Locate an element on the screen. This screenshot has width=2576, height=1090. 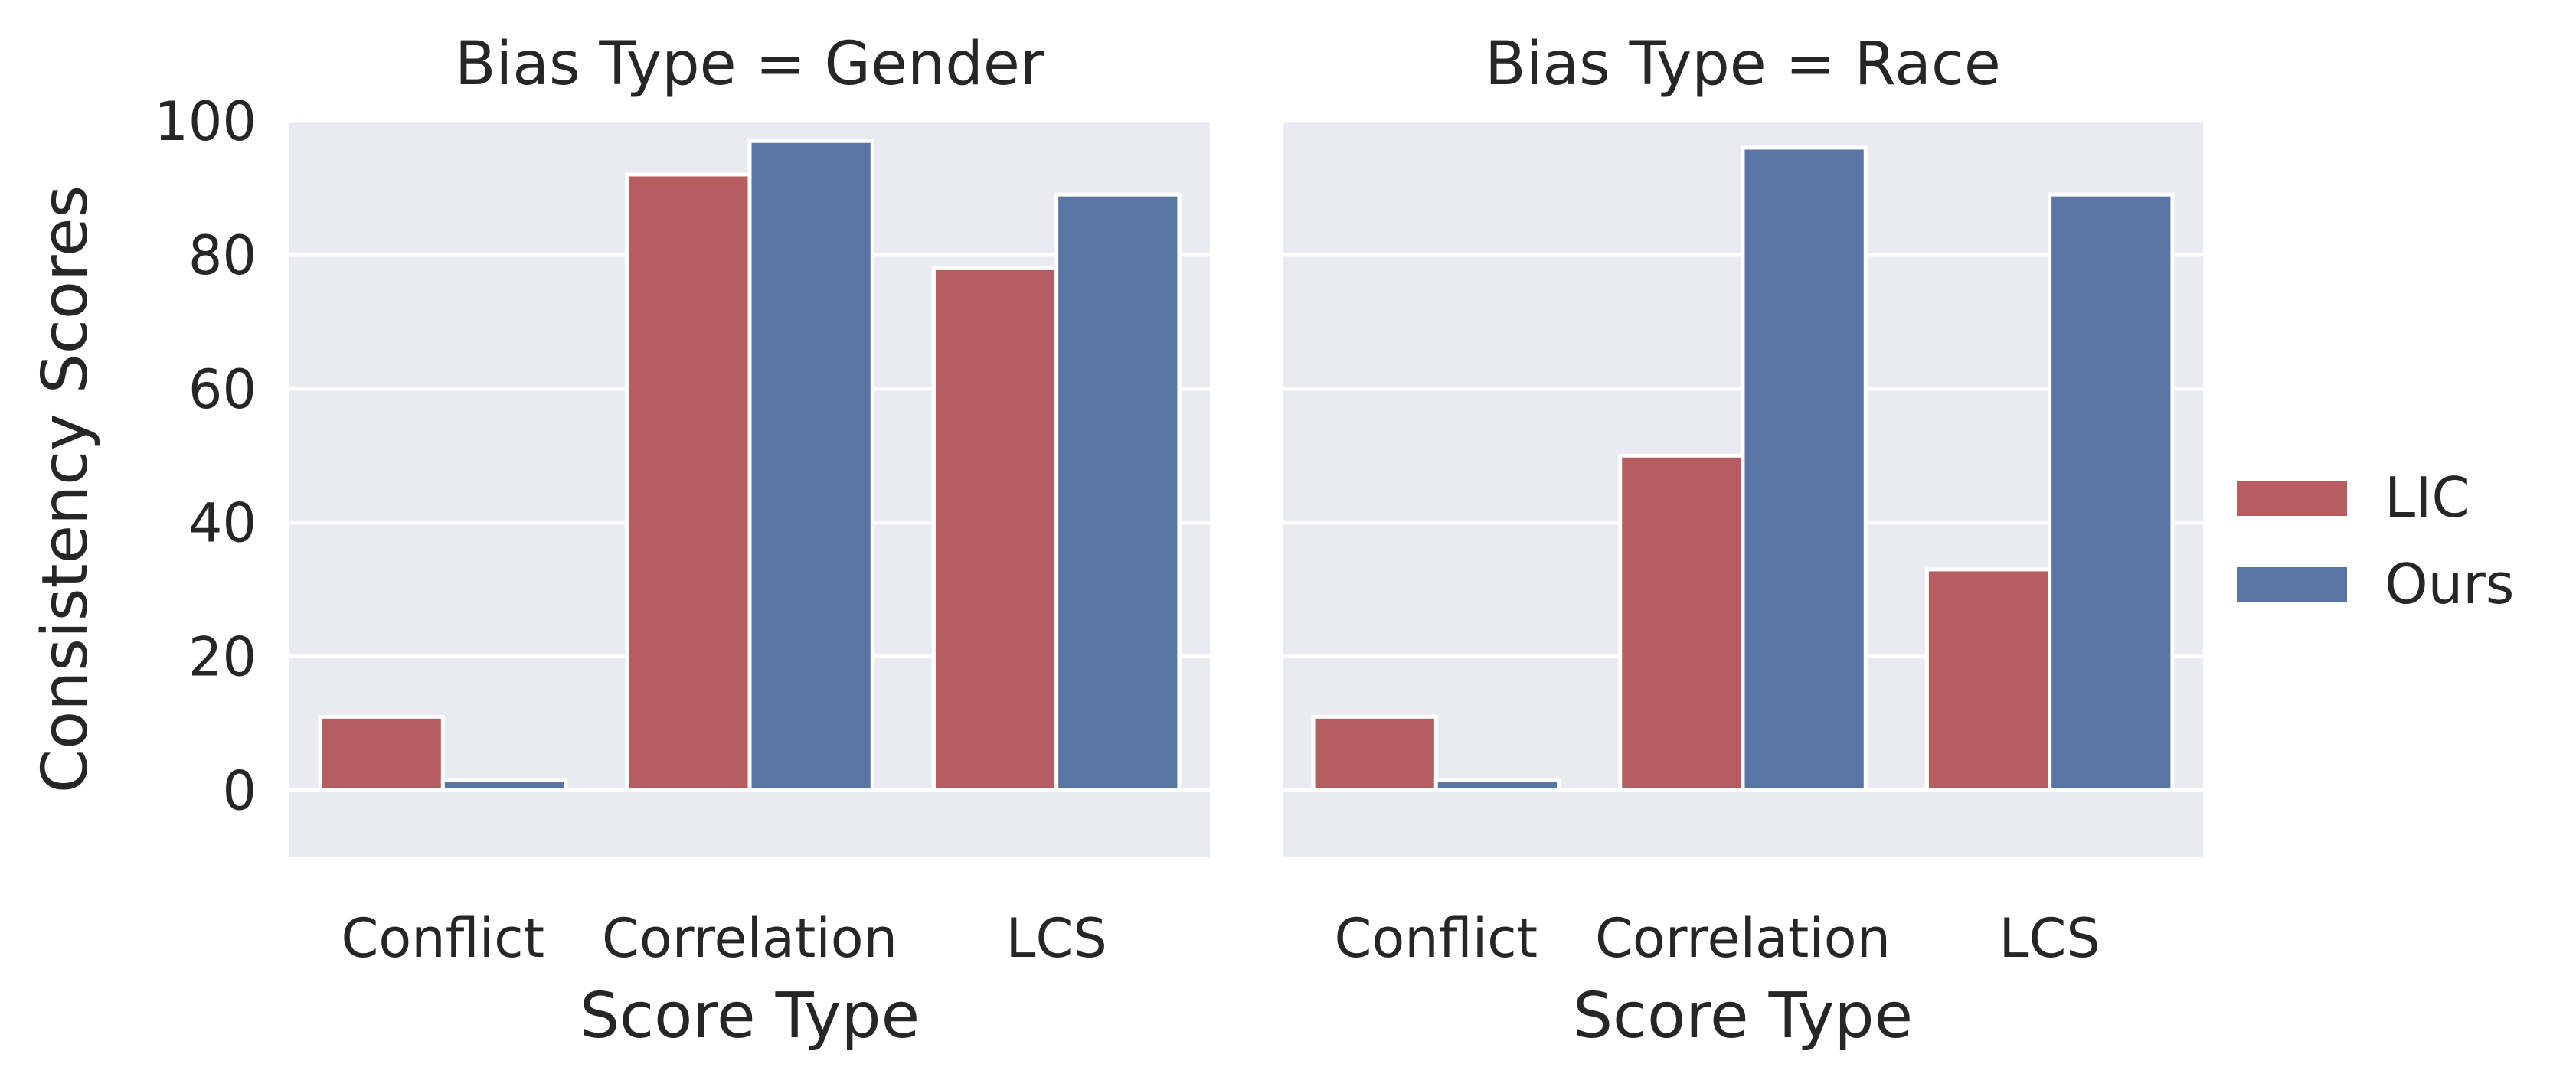
y-tick-label: 40 is located at coordinates (222, 523).